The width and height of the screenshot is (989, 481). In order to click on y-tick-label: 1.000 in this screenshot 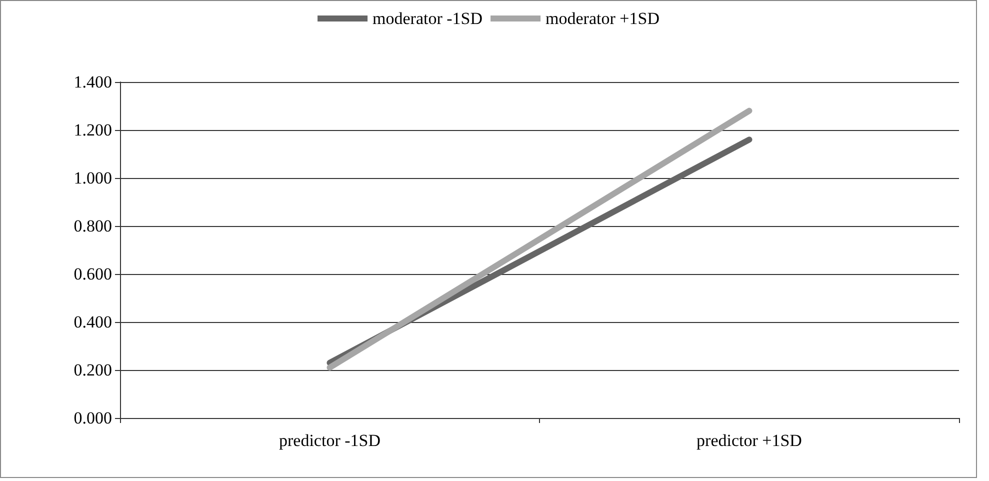, I will do `click(93, 178)`.